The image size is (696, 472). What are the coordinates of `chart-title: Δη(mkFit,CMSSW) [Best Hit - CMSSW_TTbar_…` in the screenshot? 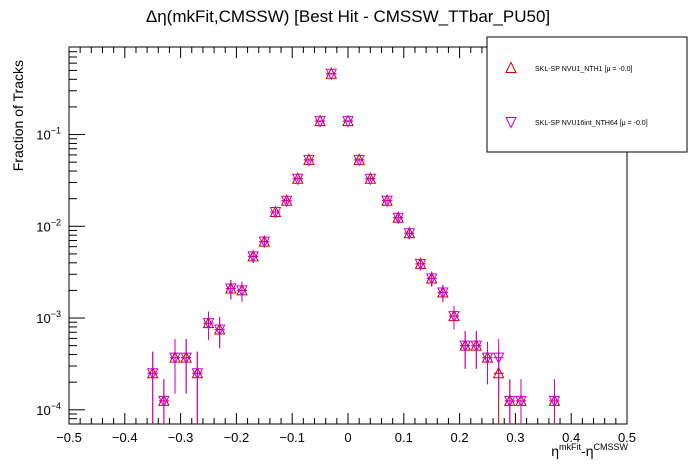 It's located at (348, 16).